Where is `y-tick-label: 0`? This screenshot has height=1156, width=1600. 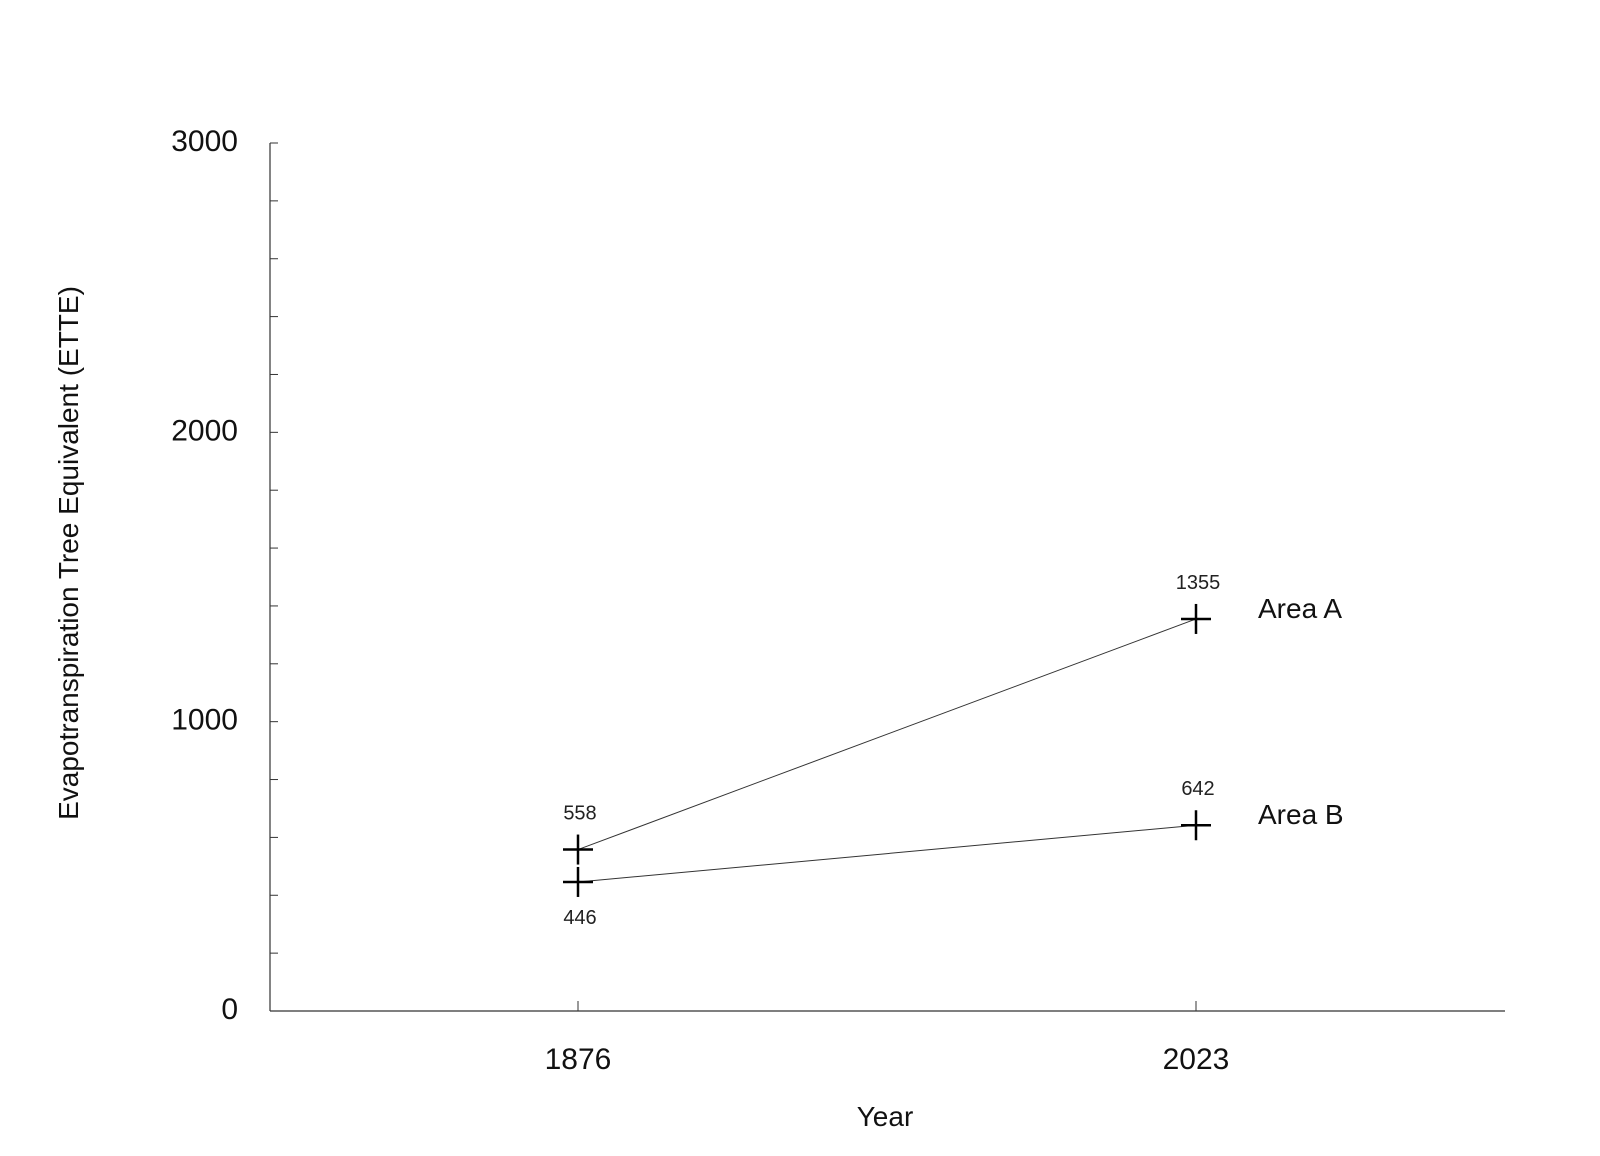 y-tick-label: 0 is located at coordinates (229, 1009).